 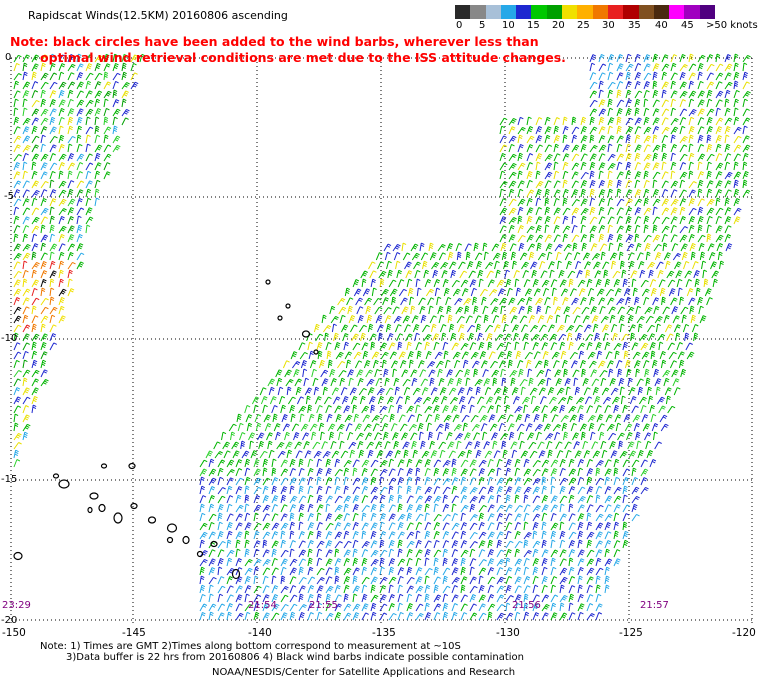 What do you see at coordinates (615, 12) in the screenshot?
I see `colorbar-swatch` at bounding box center [615, 12].